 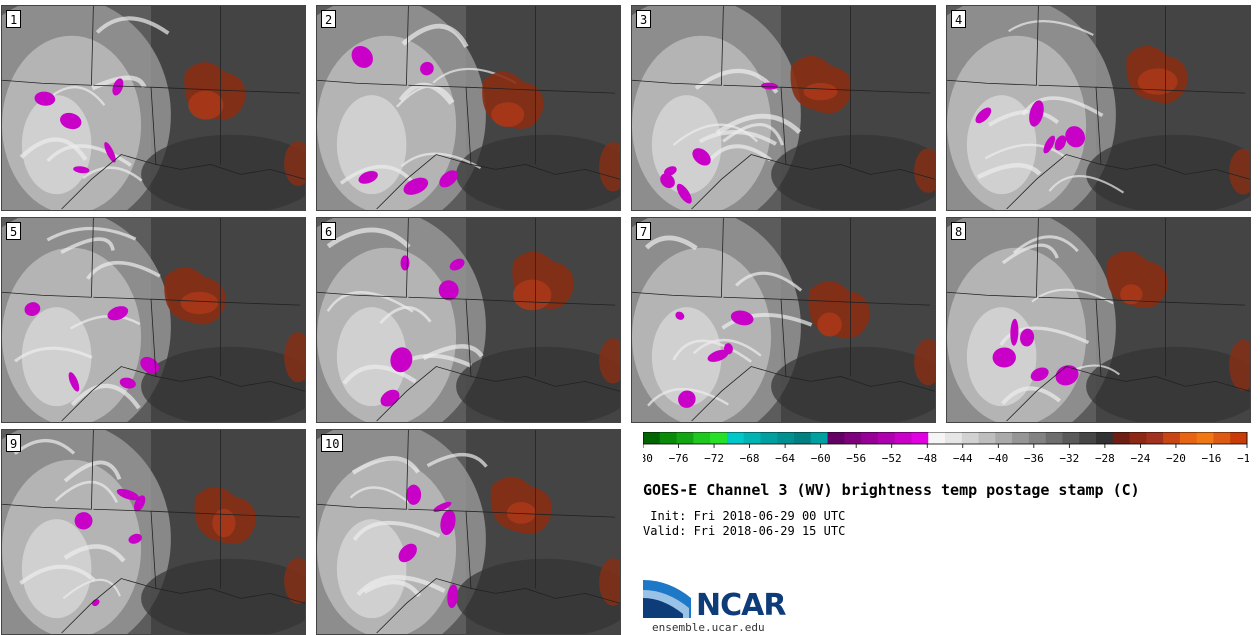 What do you see at coordinates (1212, 458) in the screenshot?
I see `colorbar-tick-label: −16` at bounding box center [1212, 458].